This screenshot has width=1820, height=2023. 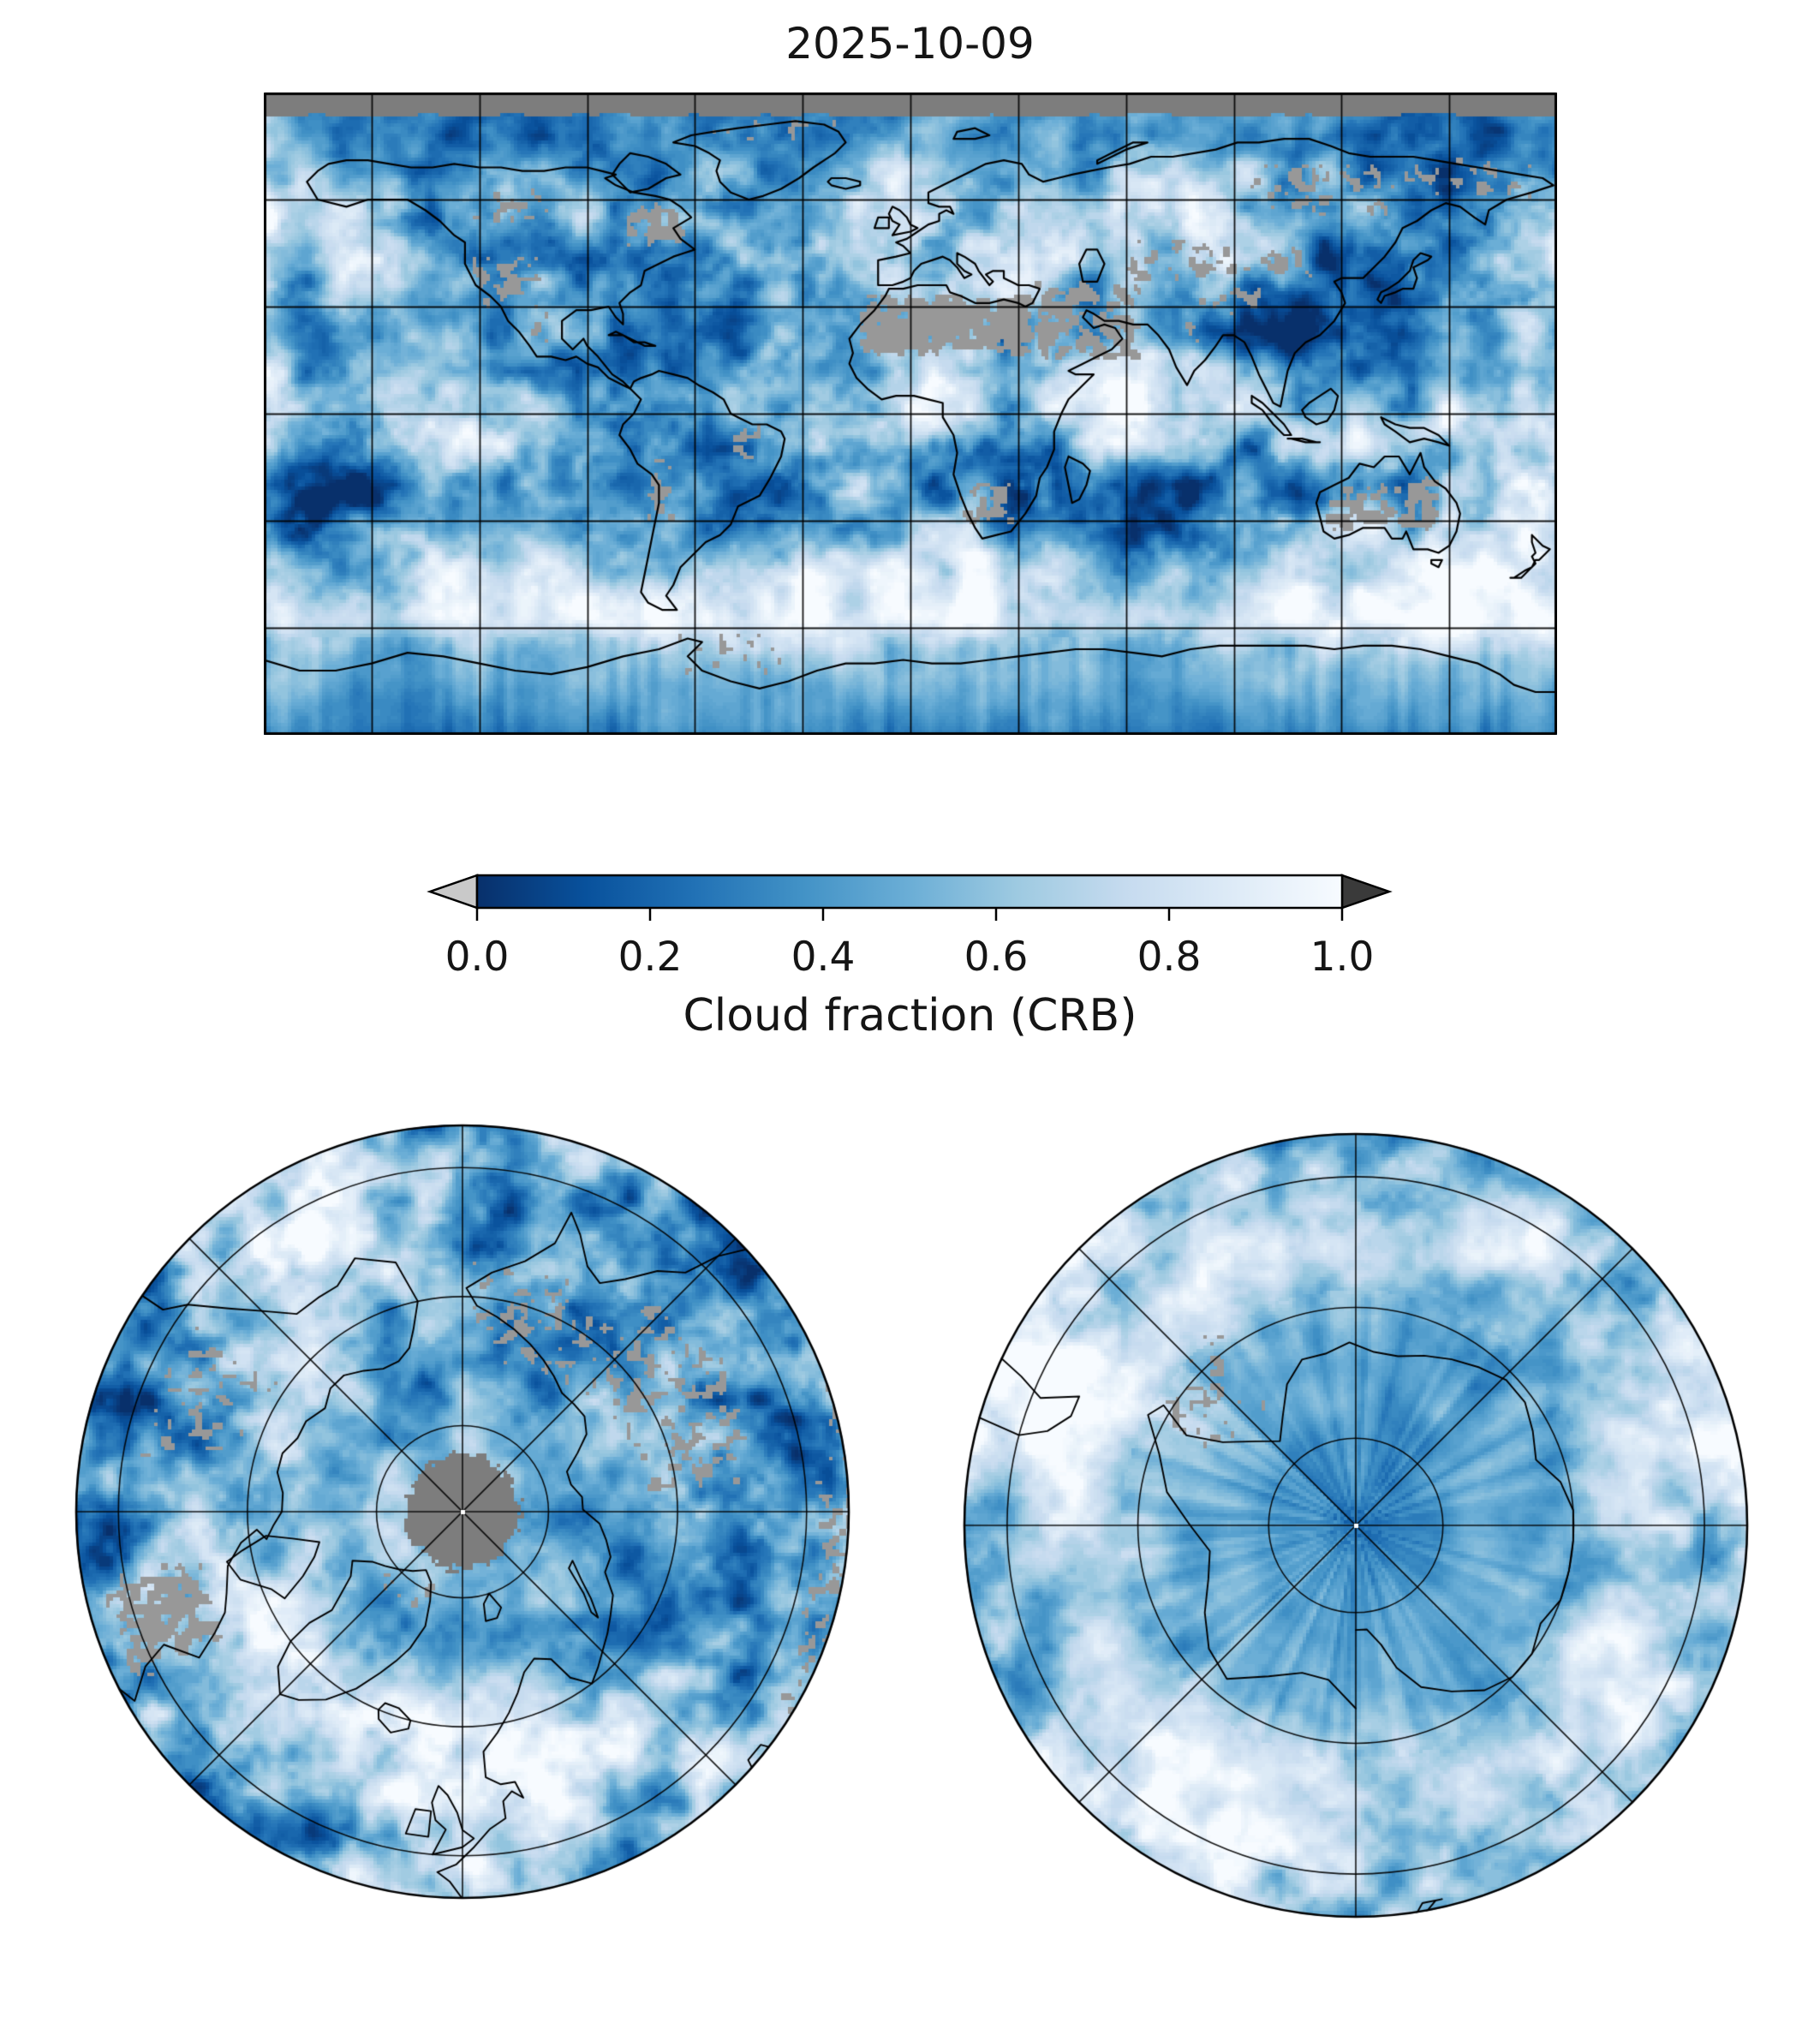 What do you see at coordinates (909, 892) in the screenshot?
I see `colorbar-gradient-bar` at bounding box center [909, 892].